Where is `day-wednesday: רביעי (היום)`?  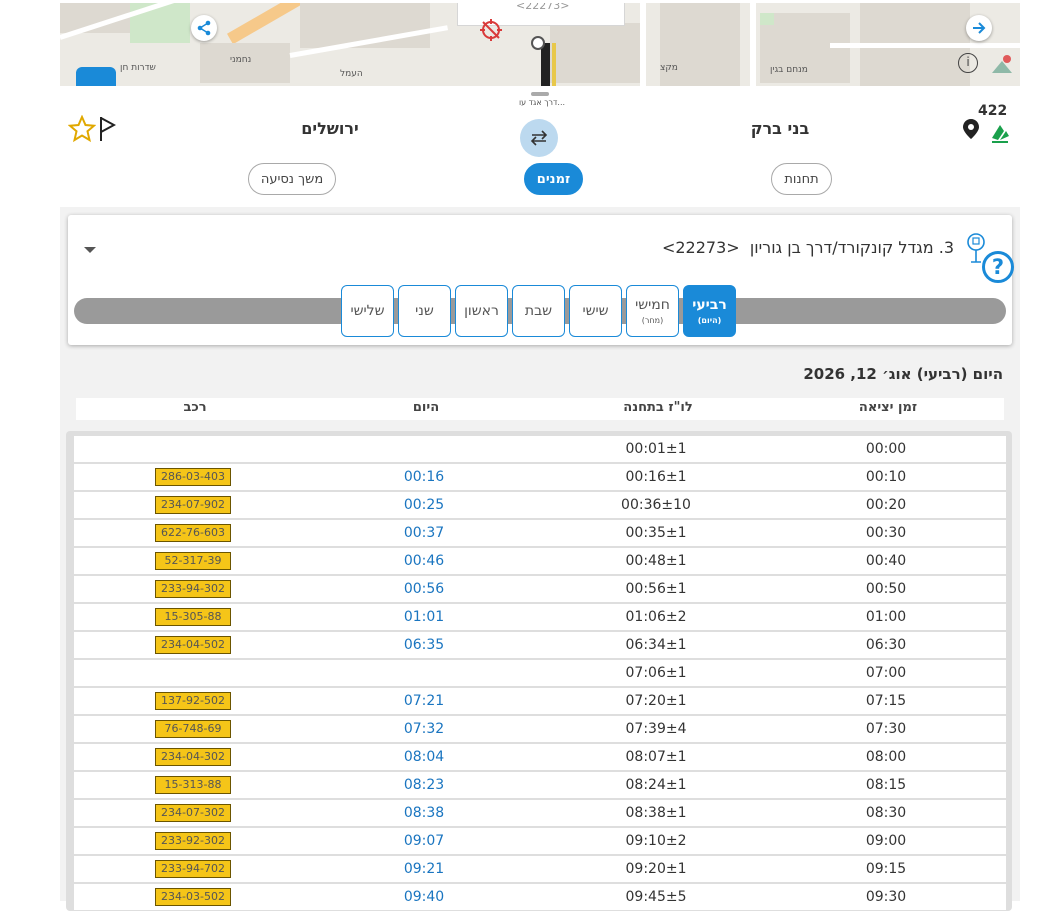
day-wednesday: רביעי (היום) is located at coordinates (709, 311).